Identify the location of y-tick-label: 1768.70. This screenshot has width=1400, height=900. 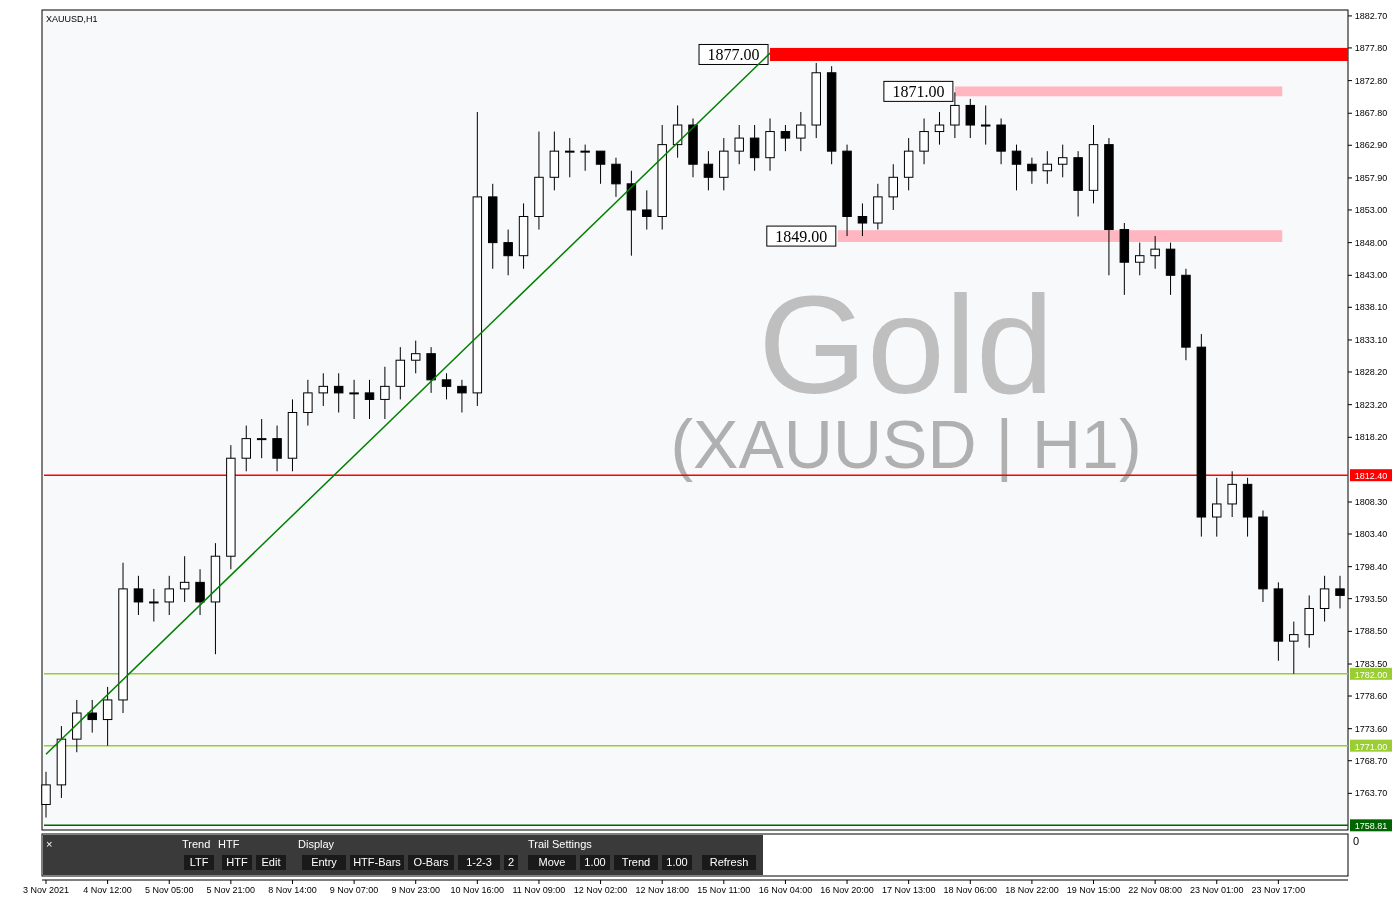
(1371, 760).